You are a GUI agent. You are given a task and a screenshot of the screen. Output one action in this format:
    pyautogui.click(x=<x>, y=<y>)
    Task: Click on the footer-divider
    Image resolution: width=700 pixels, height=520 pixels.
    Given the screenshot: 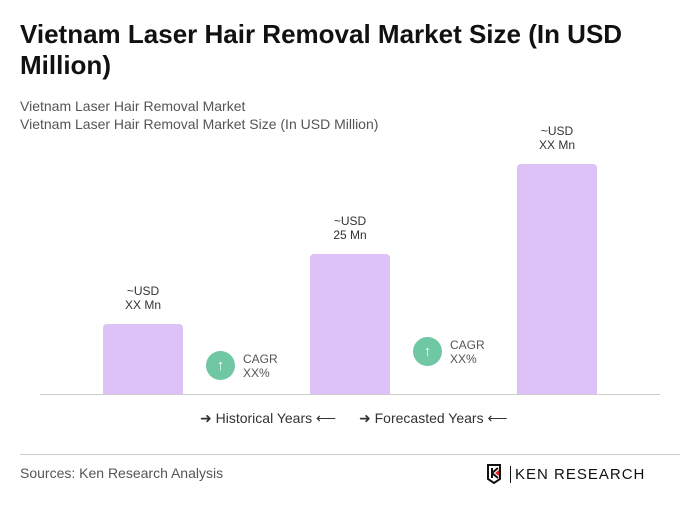 What is the action you would take?
    pyautogui.click(x=350, y=454)
    